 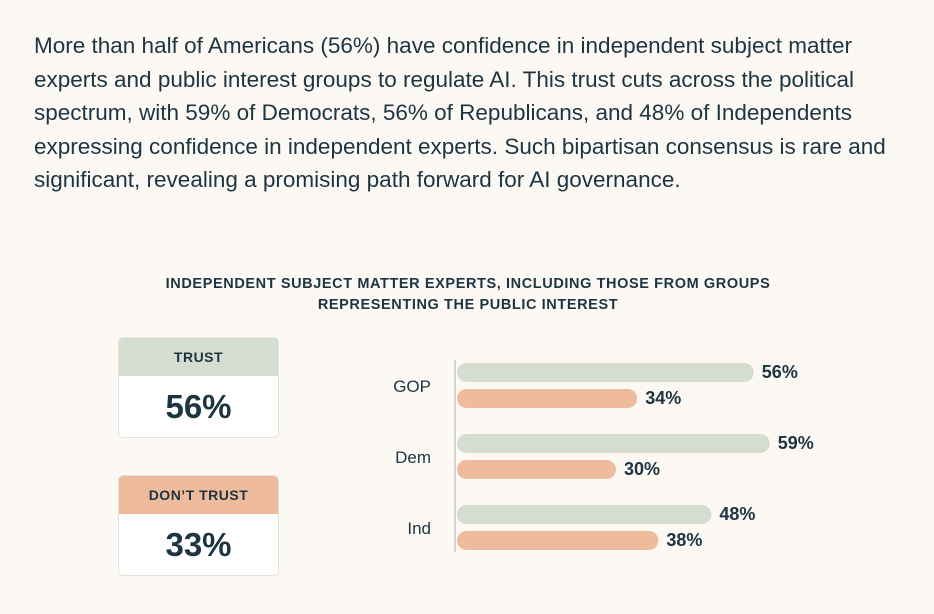 What do you see at coordinates (413, 457) in the screenshot?
I see `category-label-dem: Dem` at bounding box center [413, 457].